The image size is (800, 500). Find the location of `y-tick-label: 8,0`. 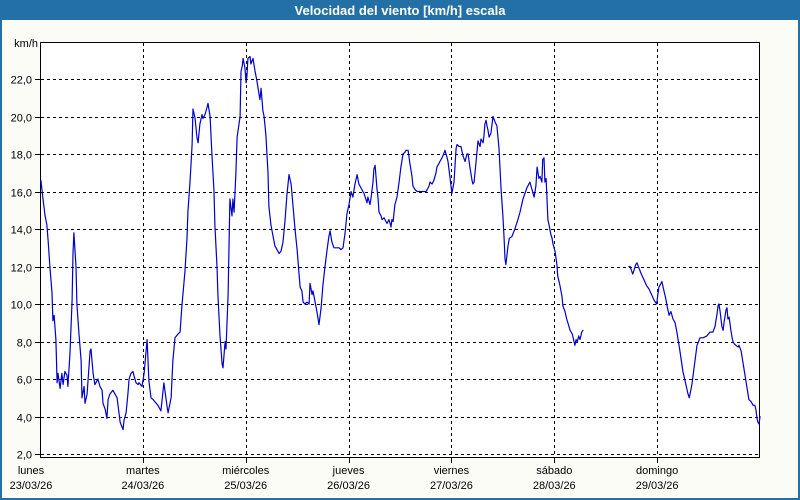

y-tick-label: 8,0 is located at coordinates (24, 344).